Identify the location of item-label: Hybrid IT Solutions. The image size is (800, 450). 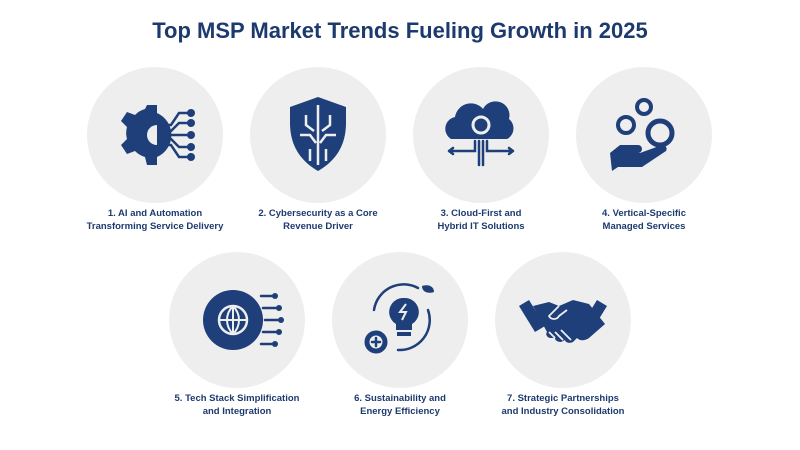
(480, 226).